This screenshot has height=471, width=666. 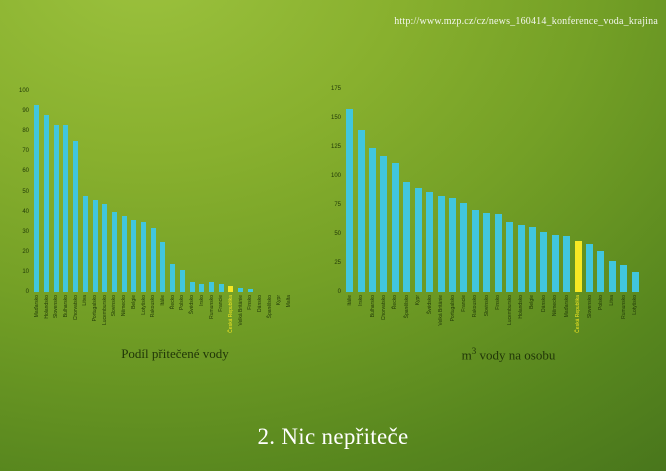 I want to click on x-axis-category-label: Finsko, so click(x=250, y=302).